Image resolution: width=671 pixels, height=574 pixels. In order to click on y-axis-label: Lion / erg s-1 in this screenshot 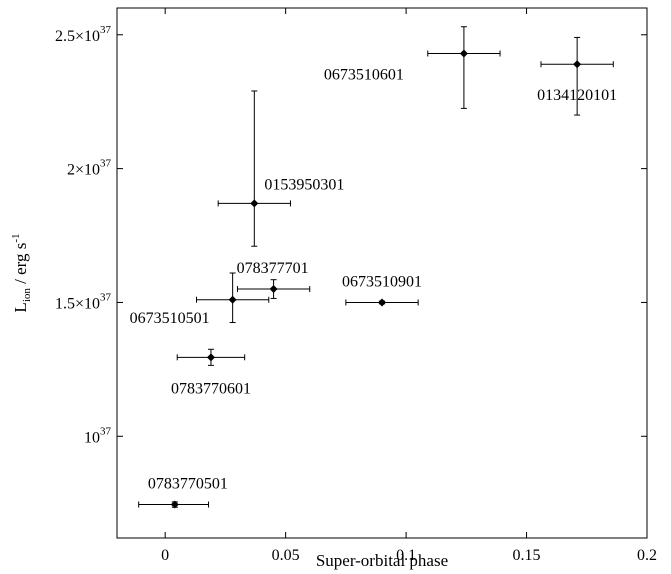, I will do `click(21, 272)`.